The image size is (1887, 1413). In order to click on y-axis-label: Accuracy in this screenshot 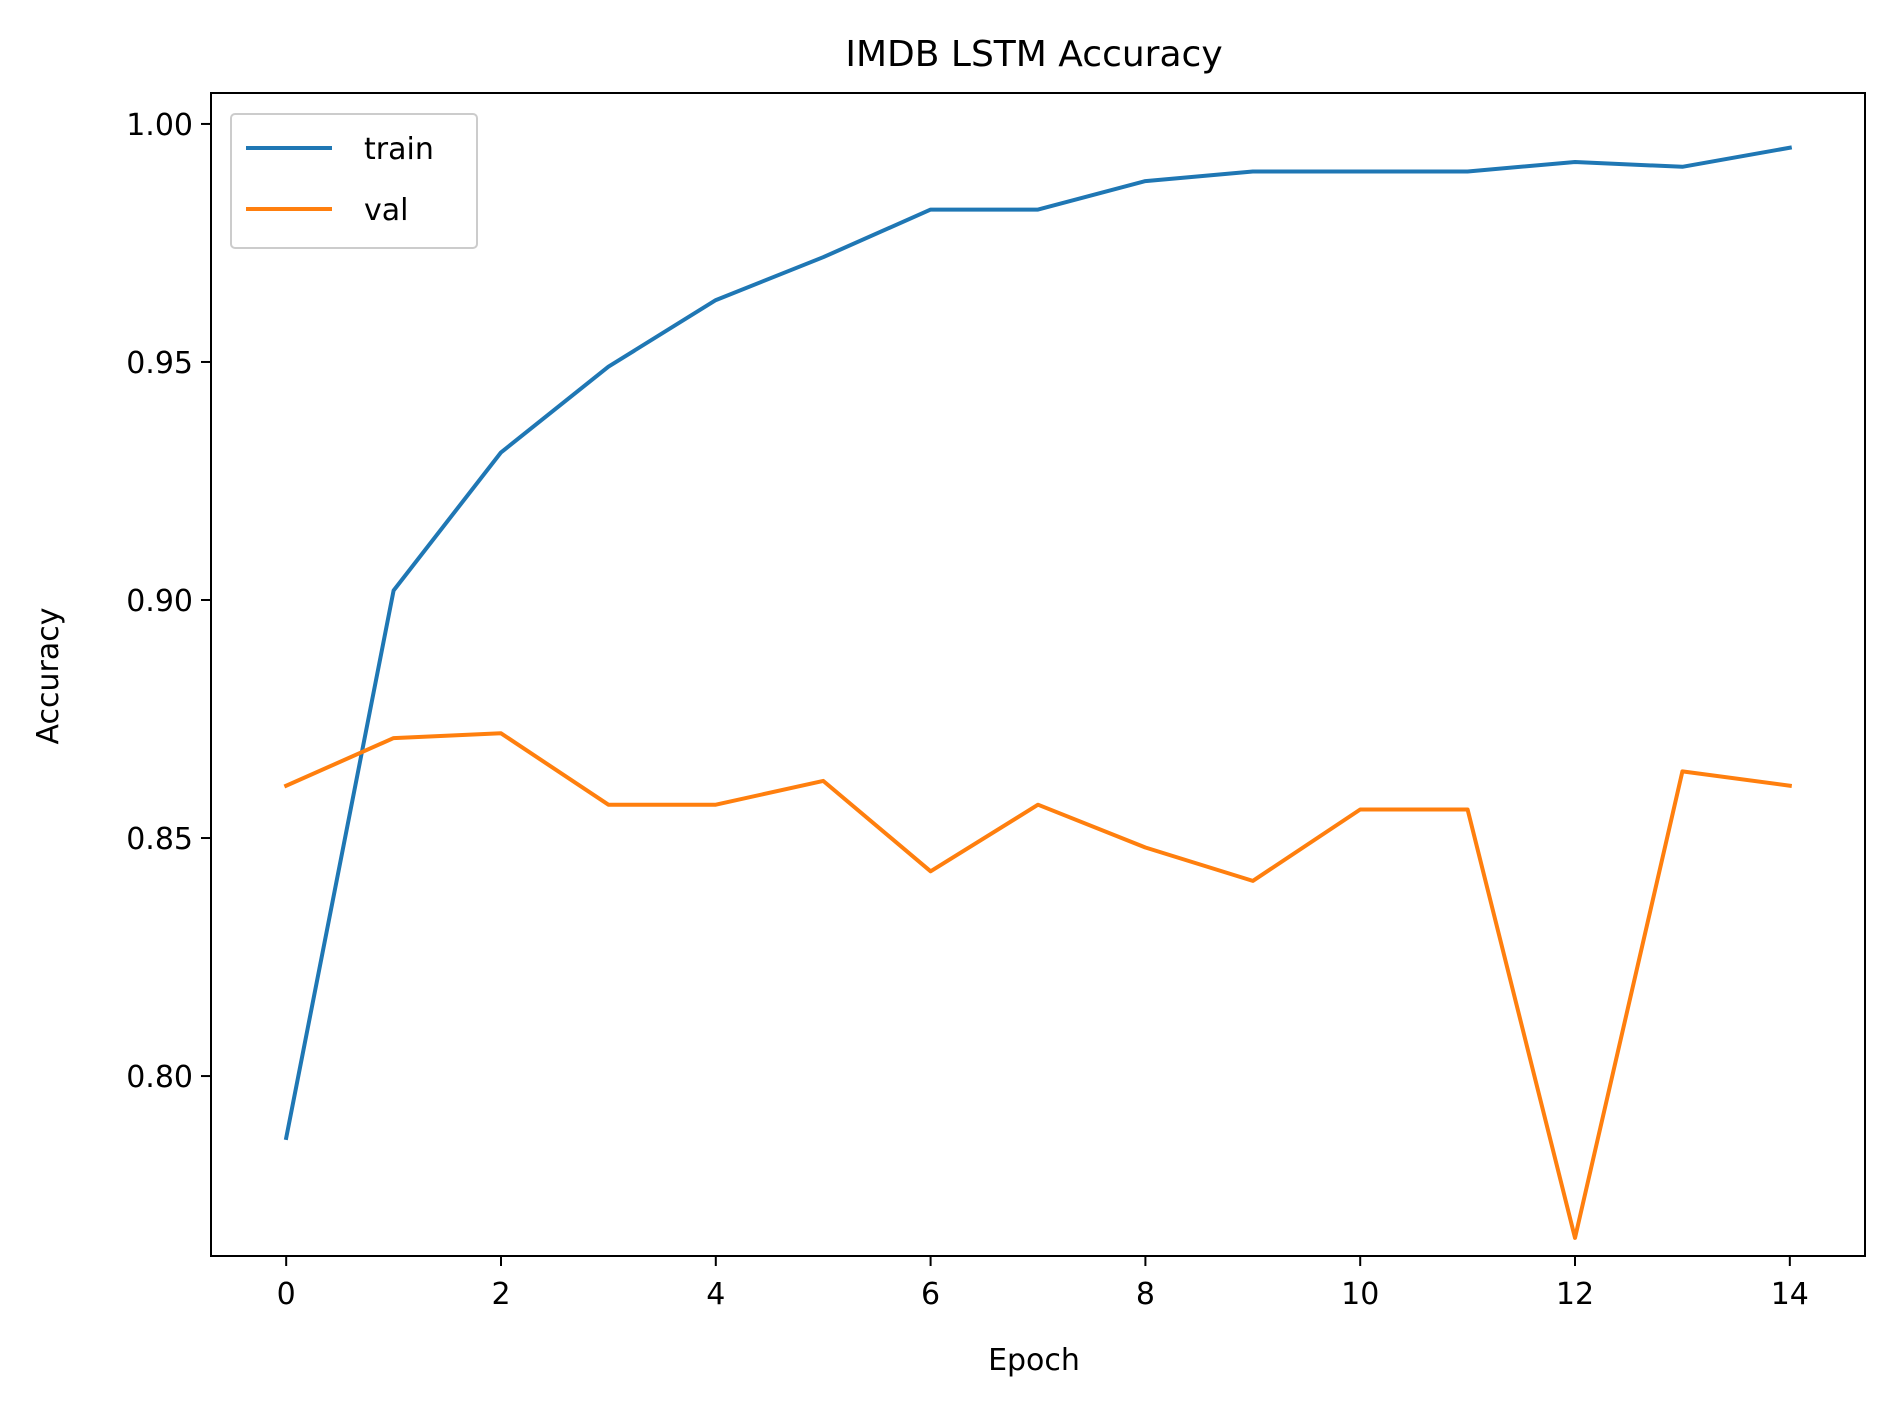, I will do `click(48, 676)`.